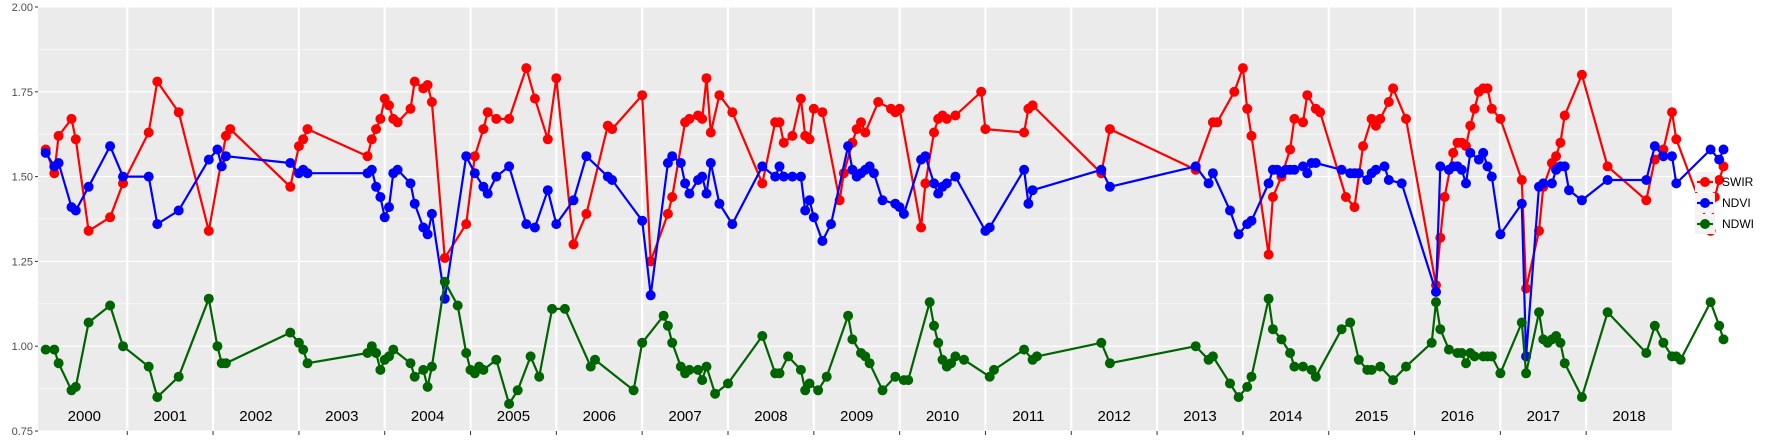 The height and width of the screenshot is (442, 1773). Describe the element at coordinates (599, 416) in the screenshot. I see `year-label: 2006` at that location.